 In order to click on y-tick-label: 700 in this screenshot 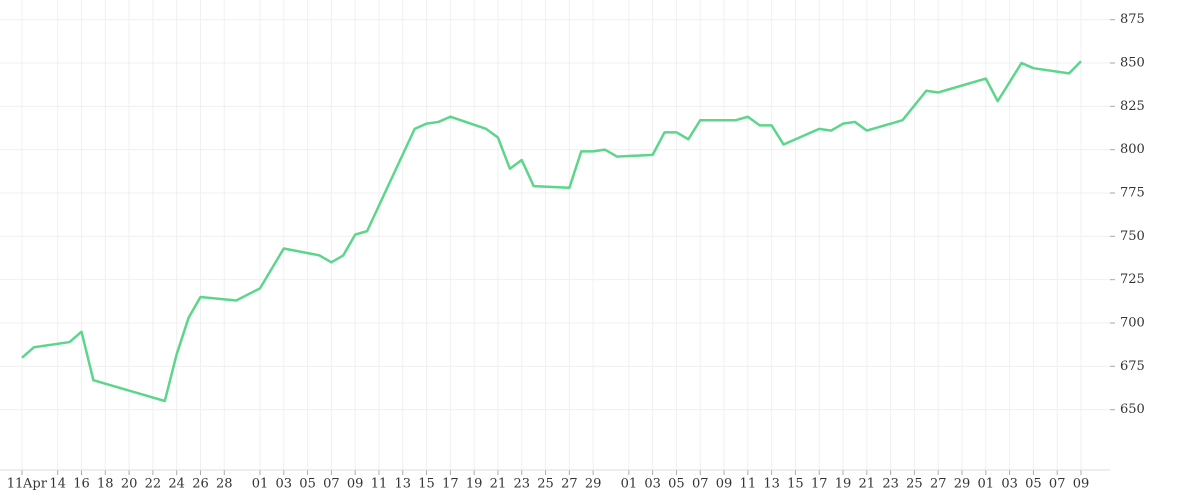, I will do `click(1132, 323)`.